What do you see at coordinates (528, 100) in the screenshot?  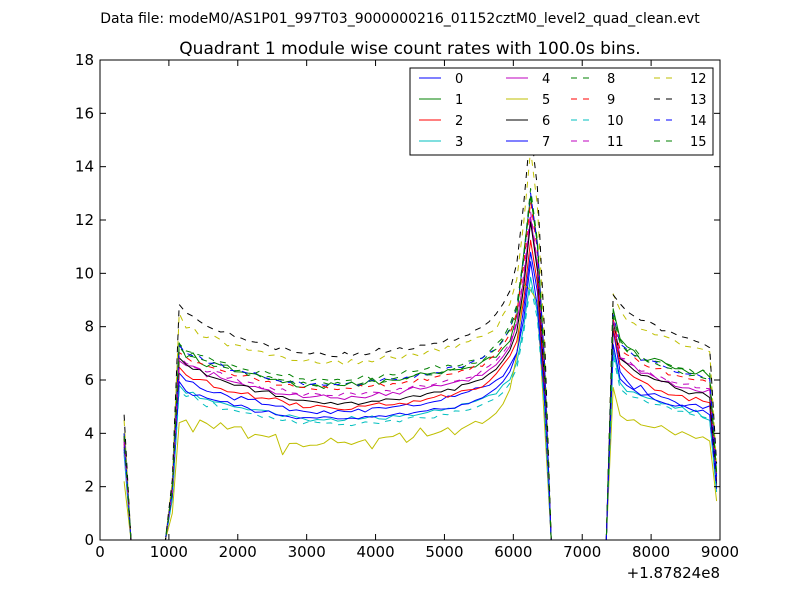 I see `legend-entry-5: 5` at bounding box center [528, 100].